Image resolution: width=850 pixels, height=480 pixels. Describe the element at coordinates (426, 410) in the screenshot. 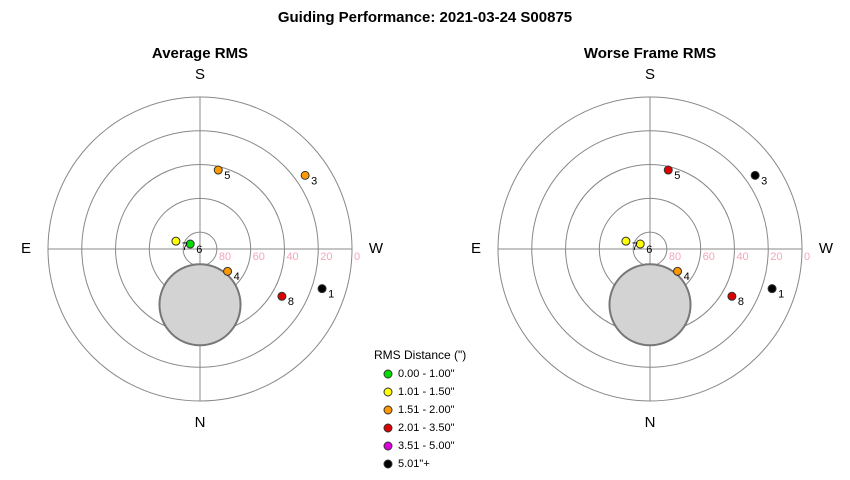

I see `legend-label: 1.51 - 2.00"` at that location.